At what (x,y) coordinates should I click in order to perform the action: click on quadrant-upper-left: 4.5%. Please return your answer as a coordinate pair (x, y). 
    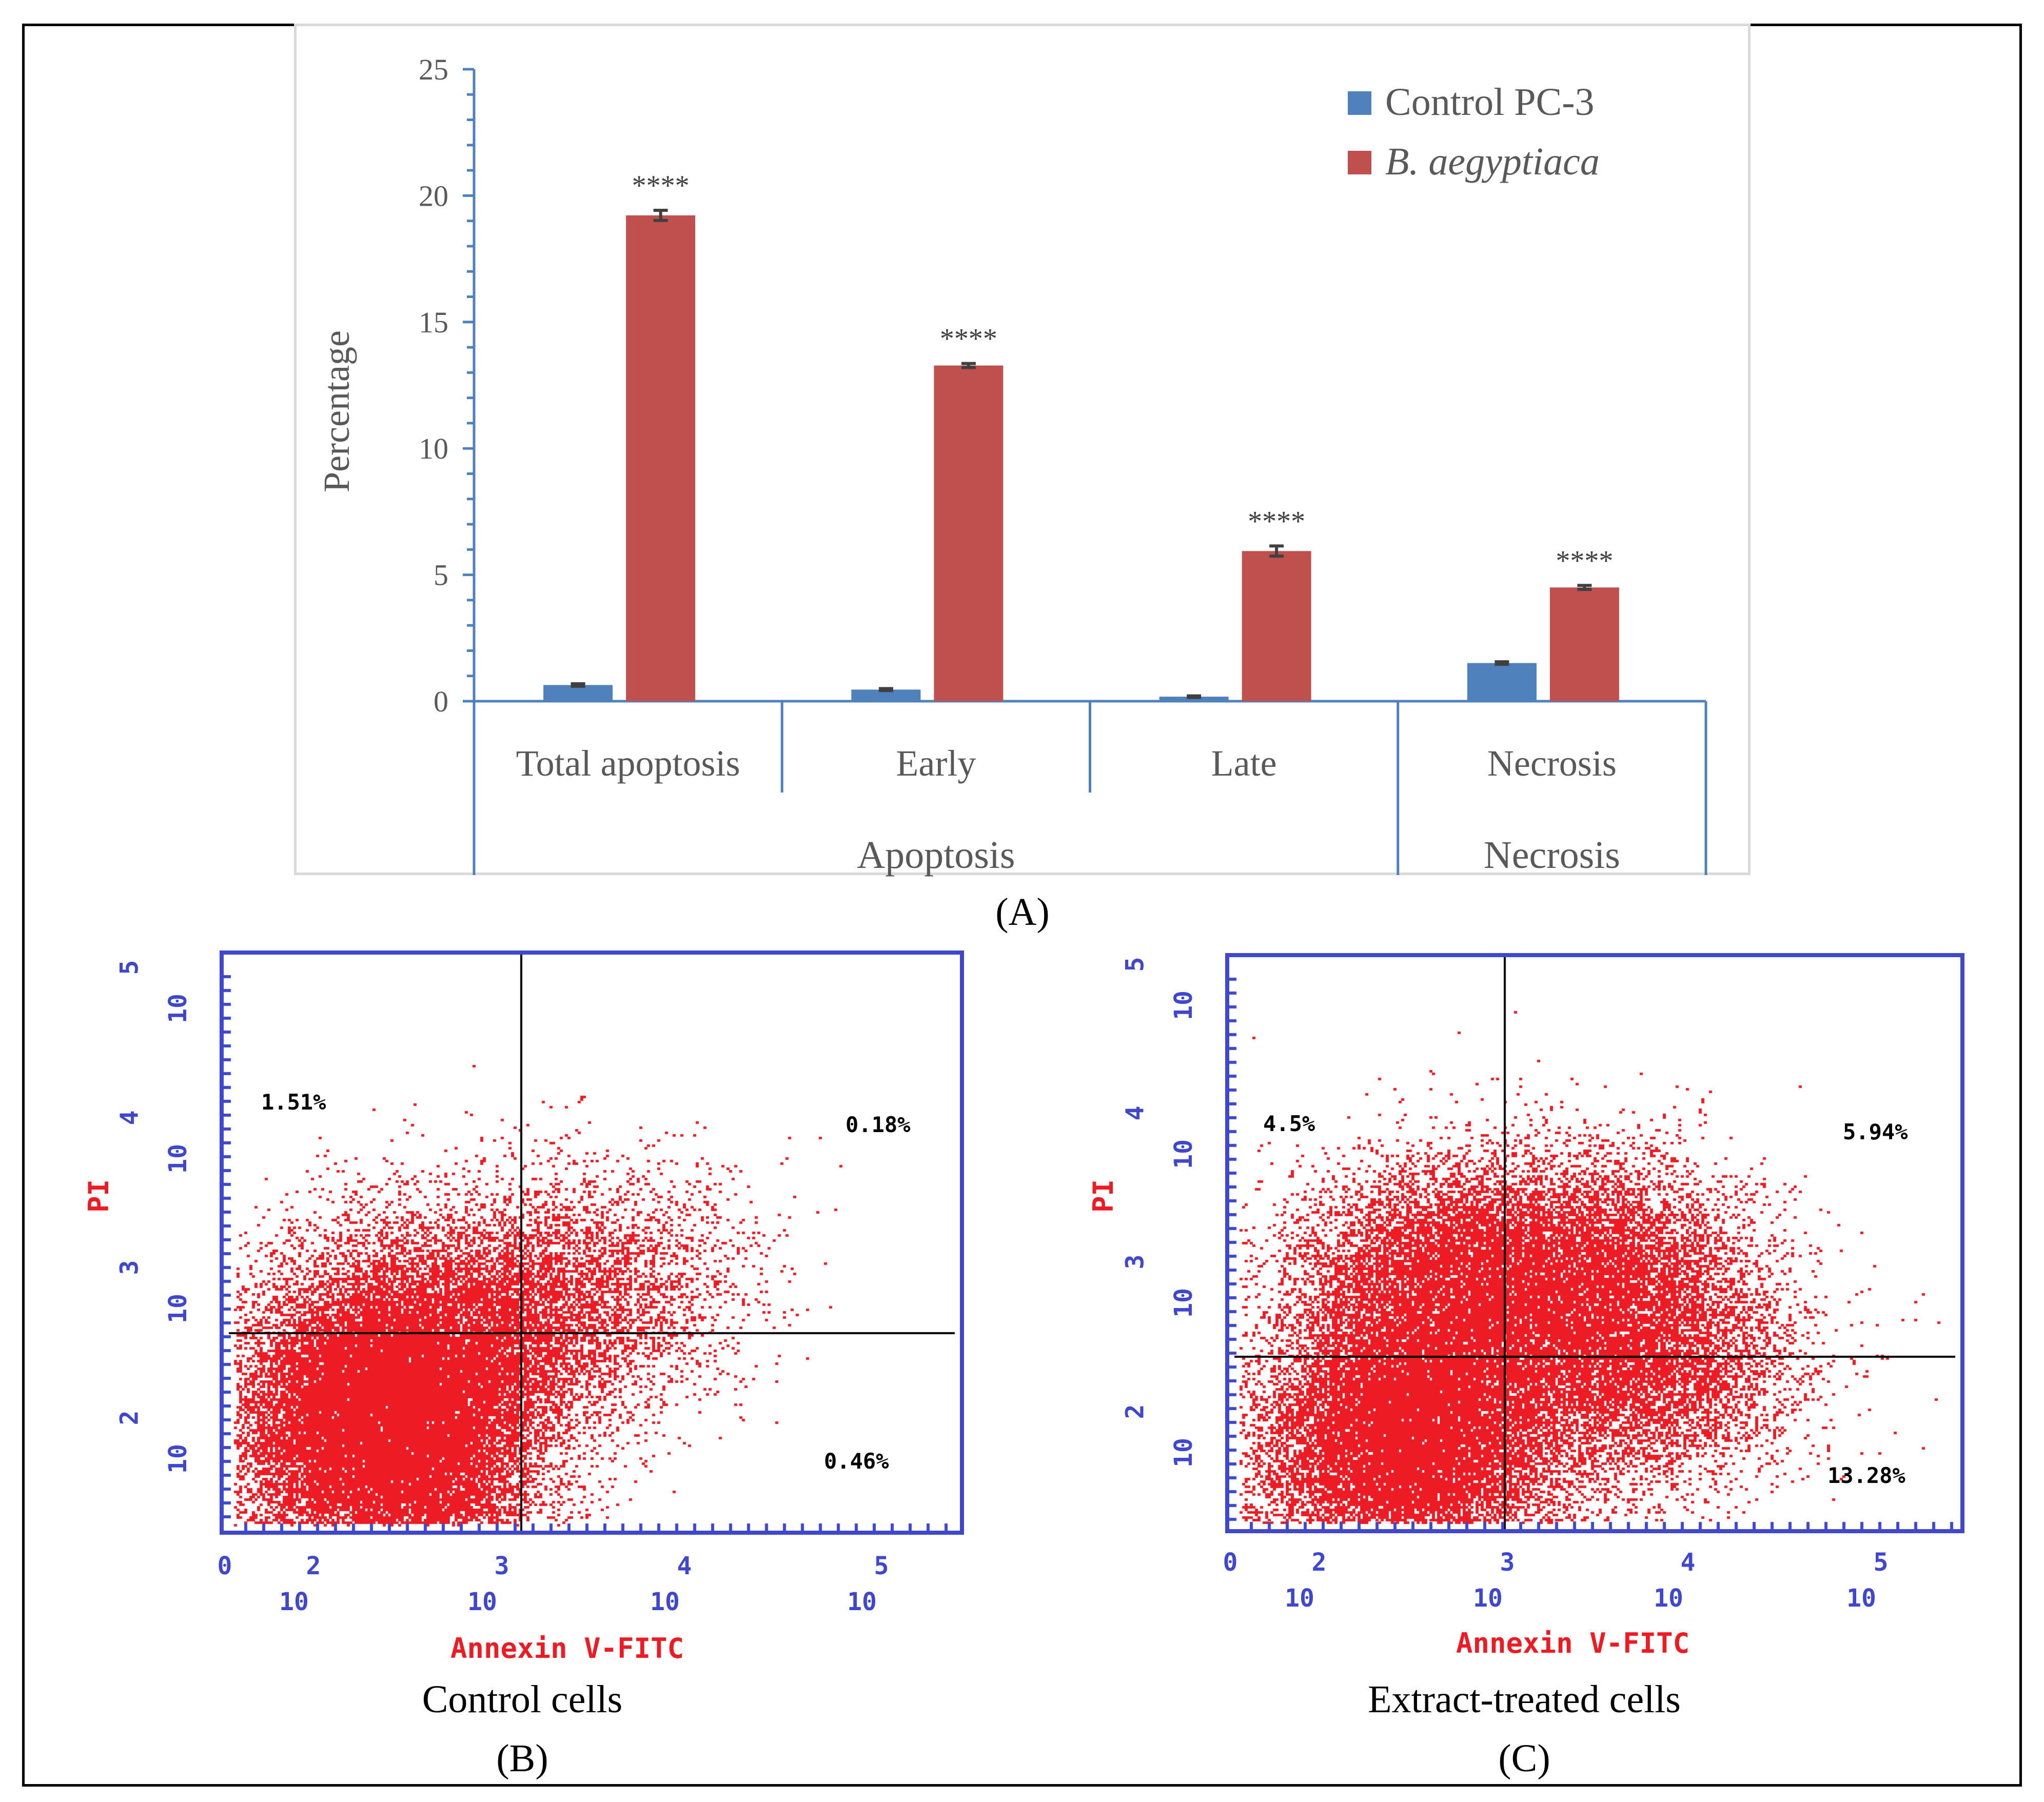
    Looking at the image, I should click on (1289, 1123).